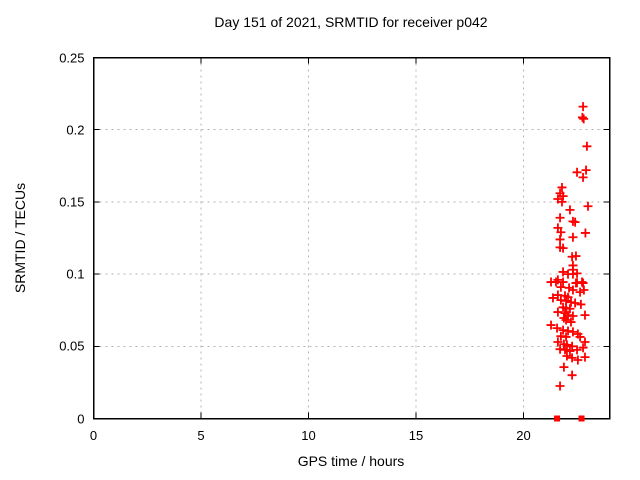  I want to click on x-axis-label: GPS time / hours, so click(351, 461).